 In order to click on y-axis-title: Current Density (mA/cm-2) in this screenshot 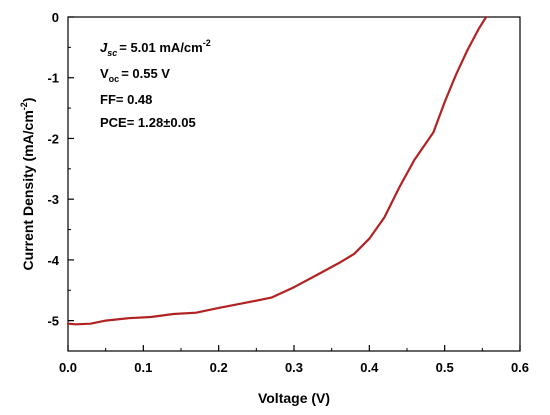, I will do `click(27, 184)`.